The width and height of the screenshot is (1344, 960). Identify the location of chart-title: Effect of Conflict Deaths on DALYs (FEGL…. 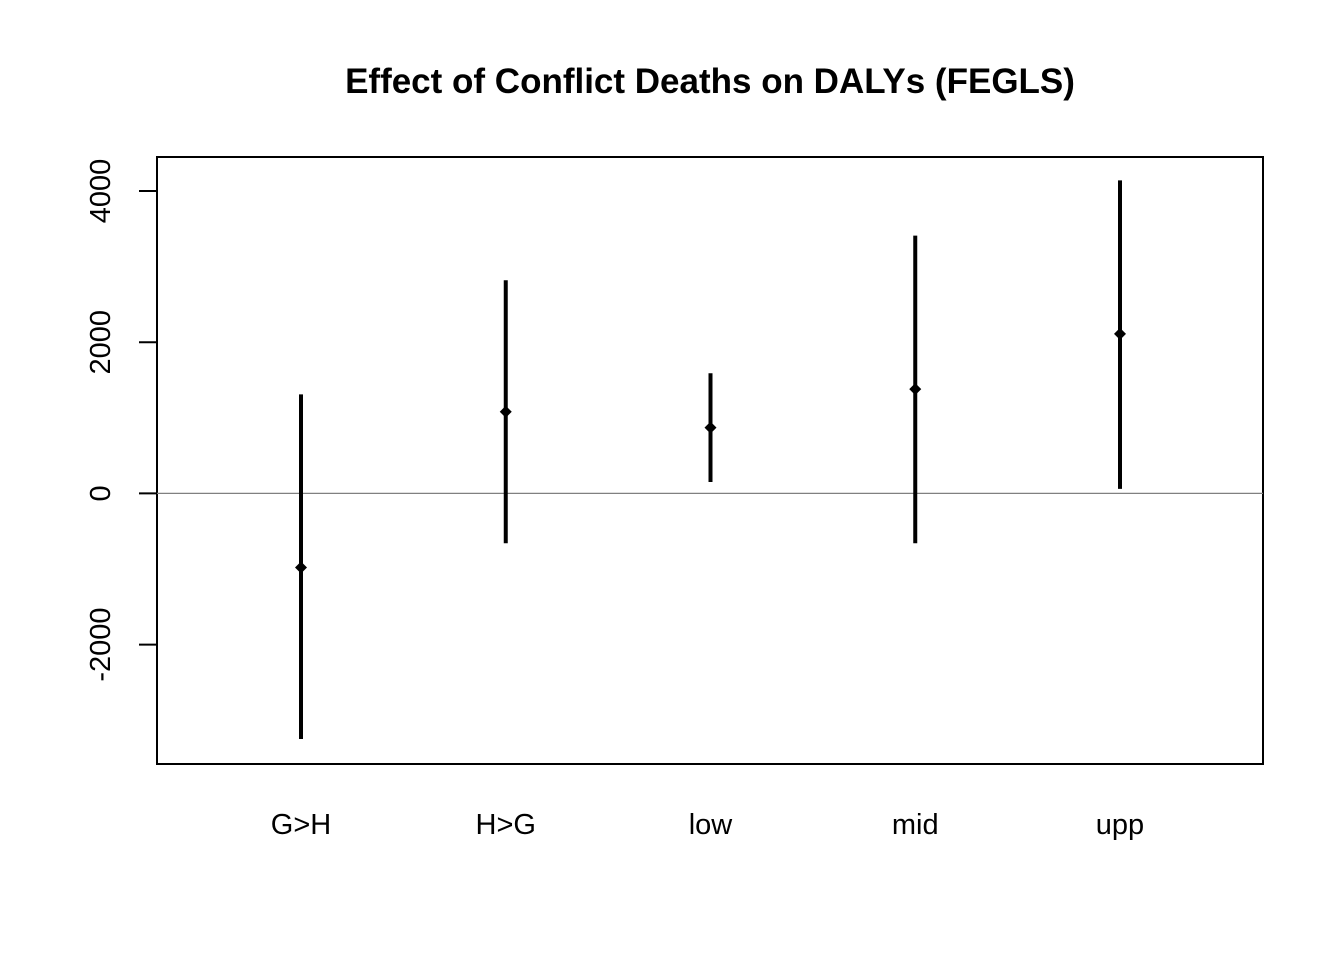
(710, 81).